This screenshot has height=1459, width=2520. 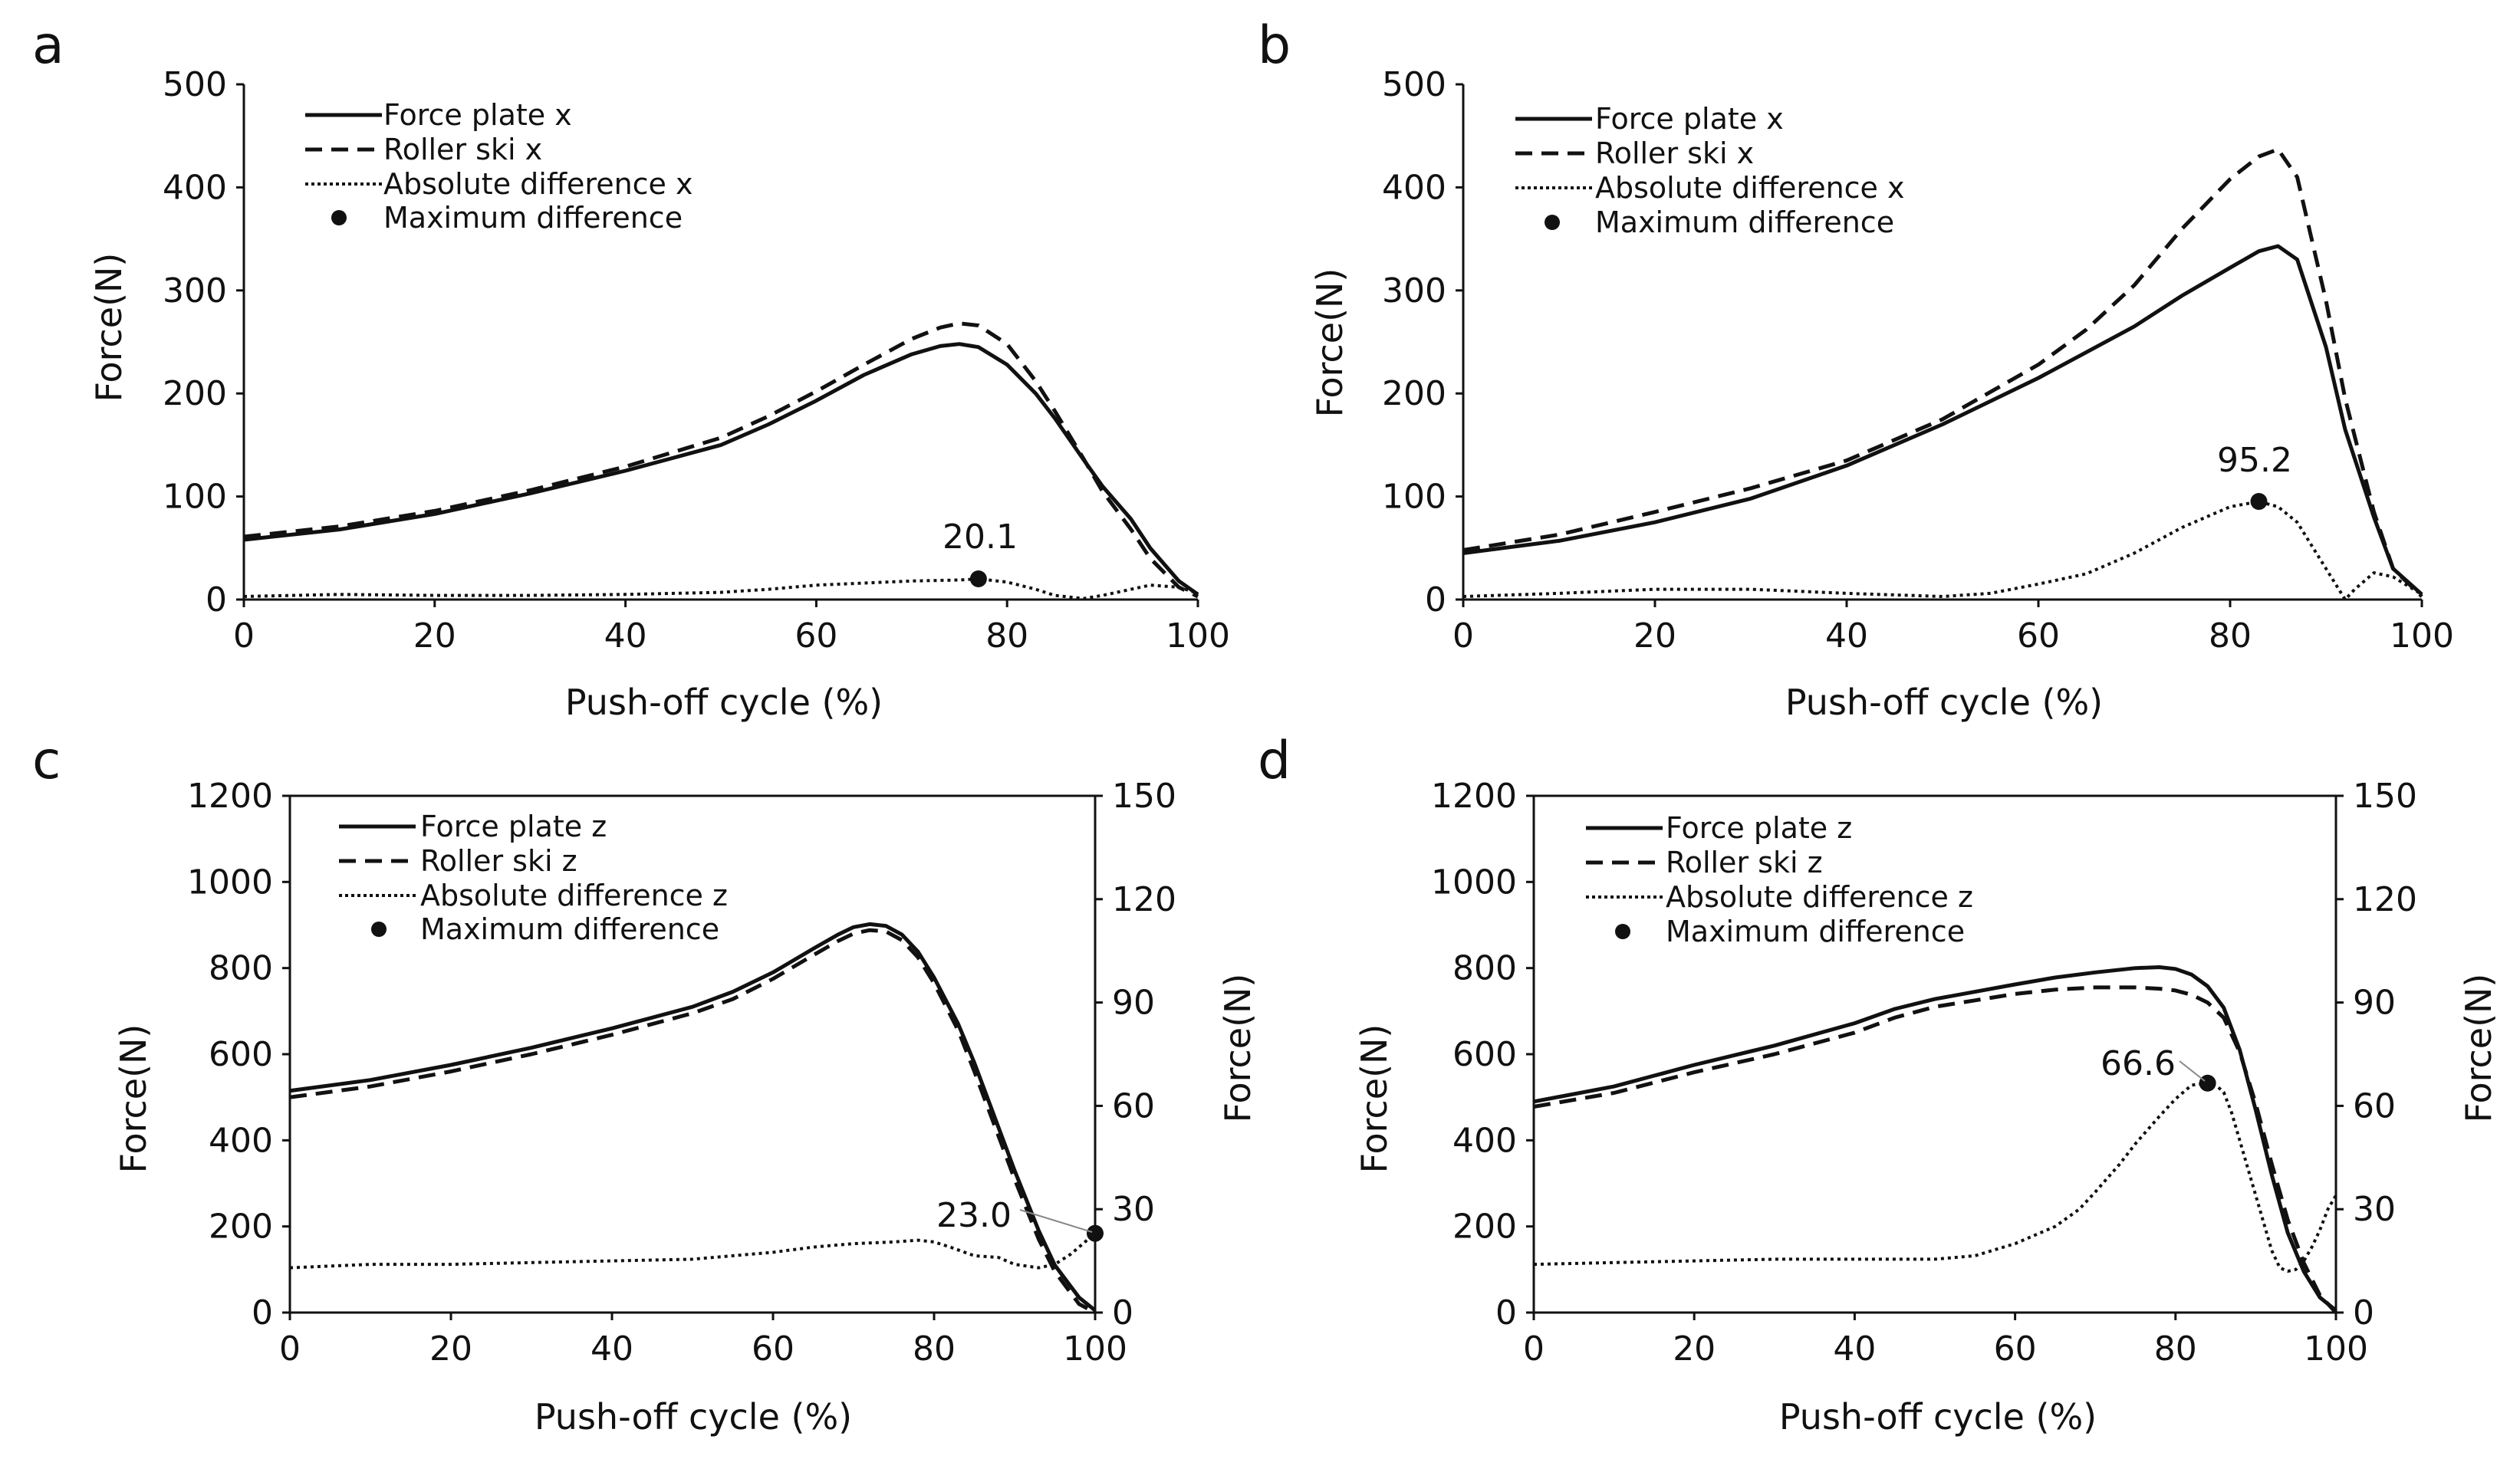 What do you see at coordinates (1133, 1004) in the screenshot?
I see `y2-tick-label: 90` at bounding box center [1133, 1004].